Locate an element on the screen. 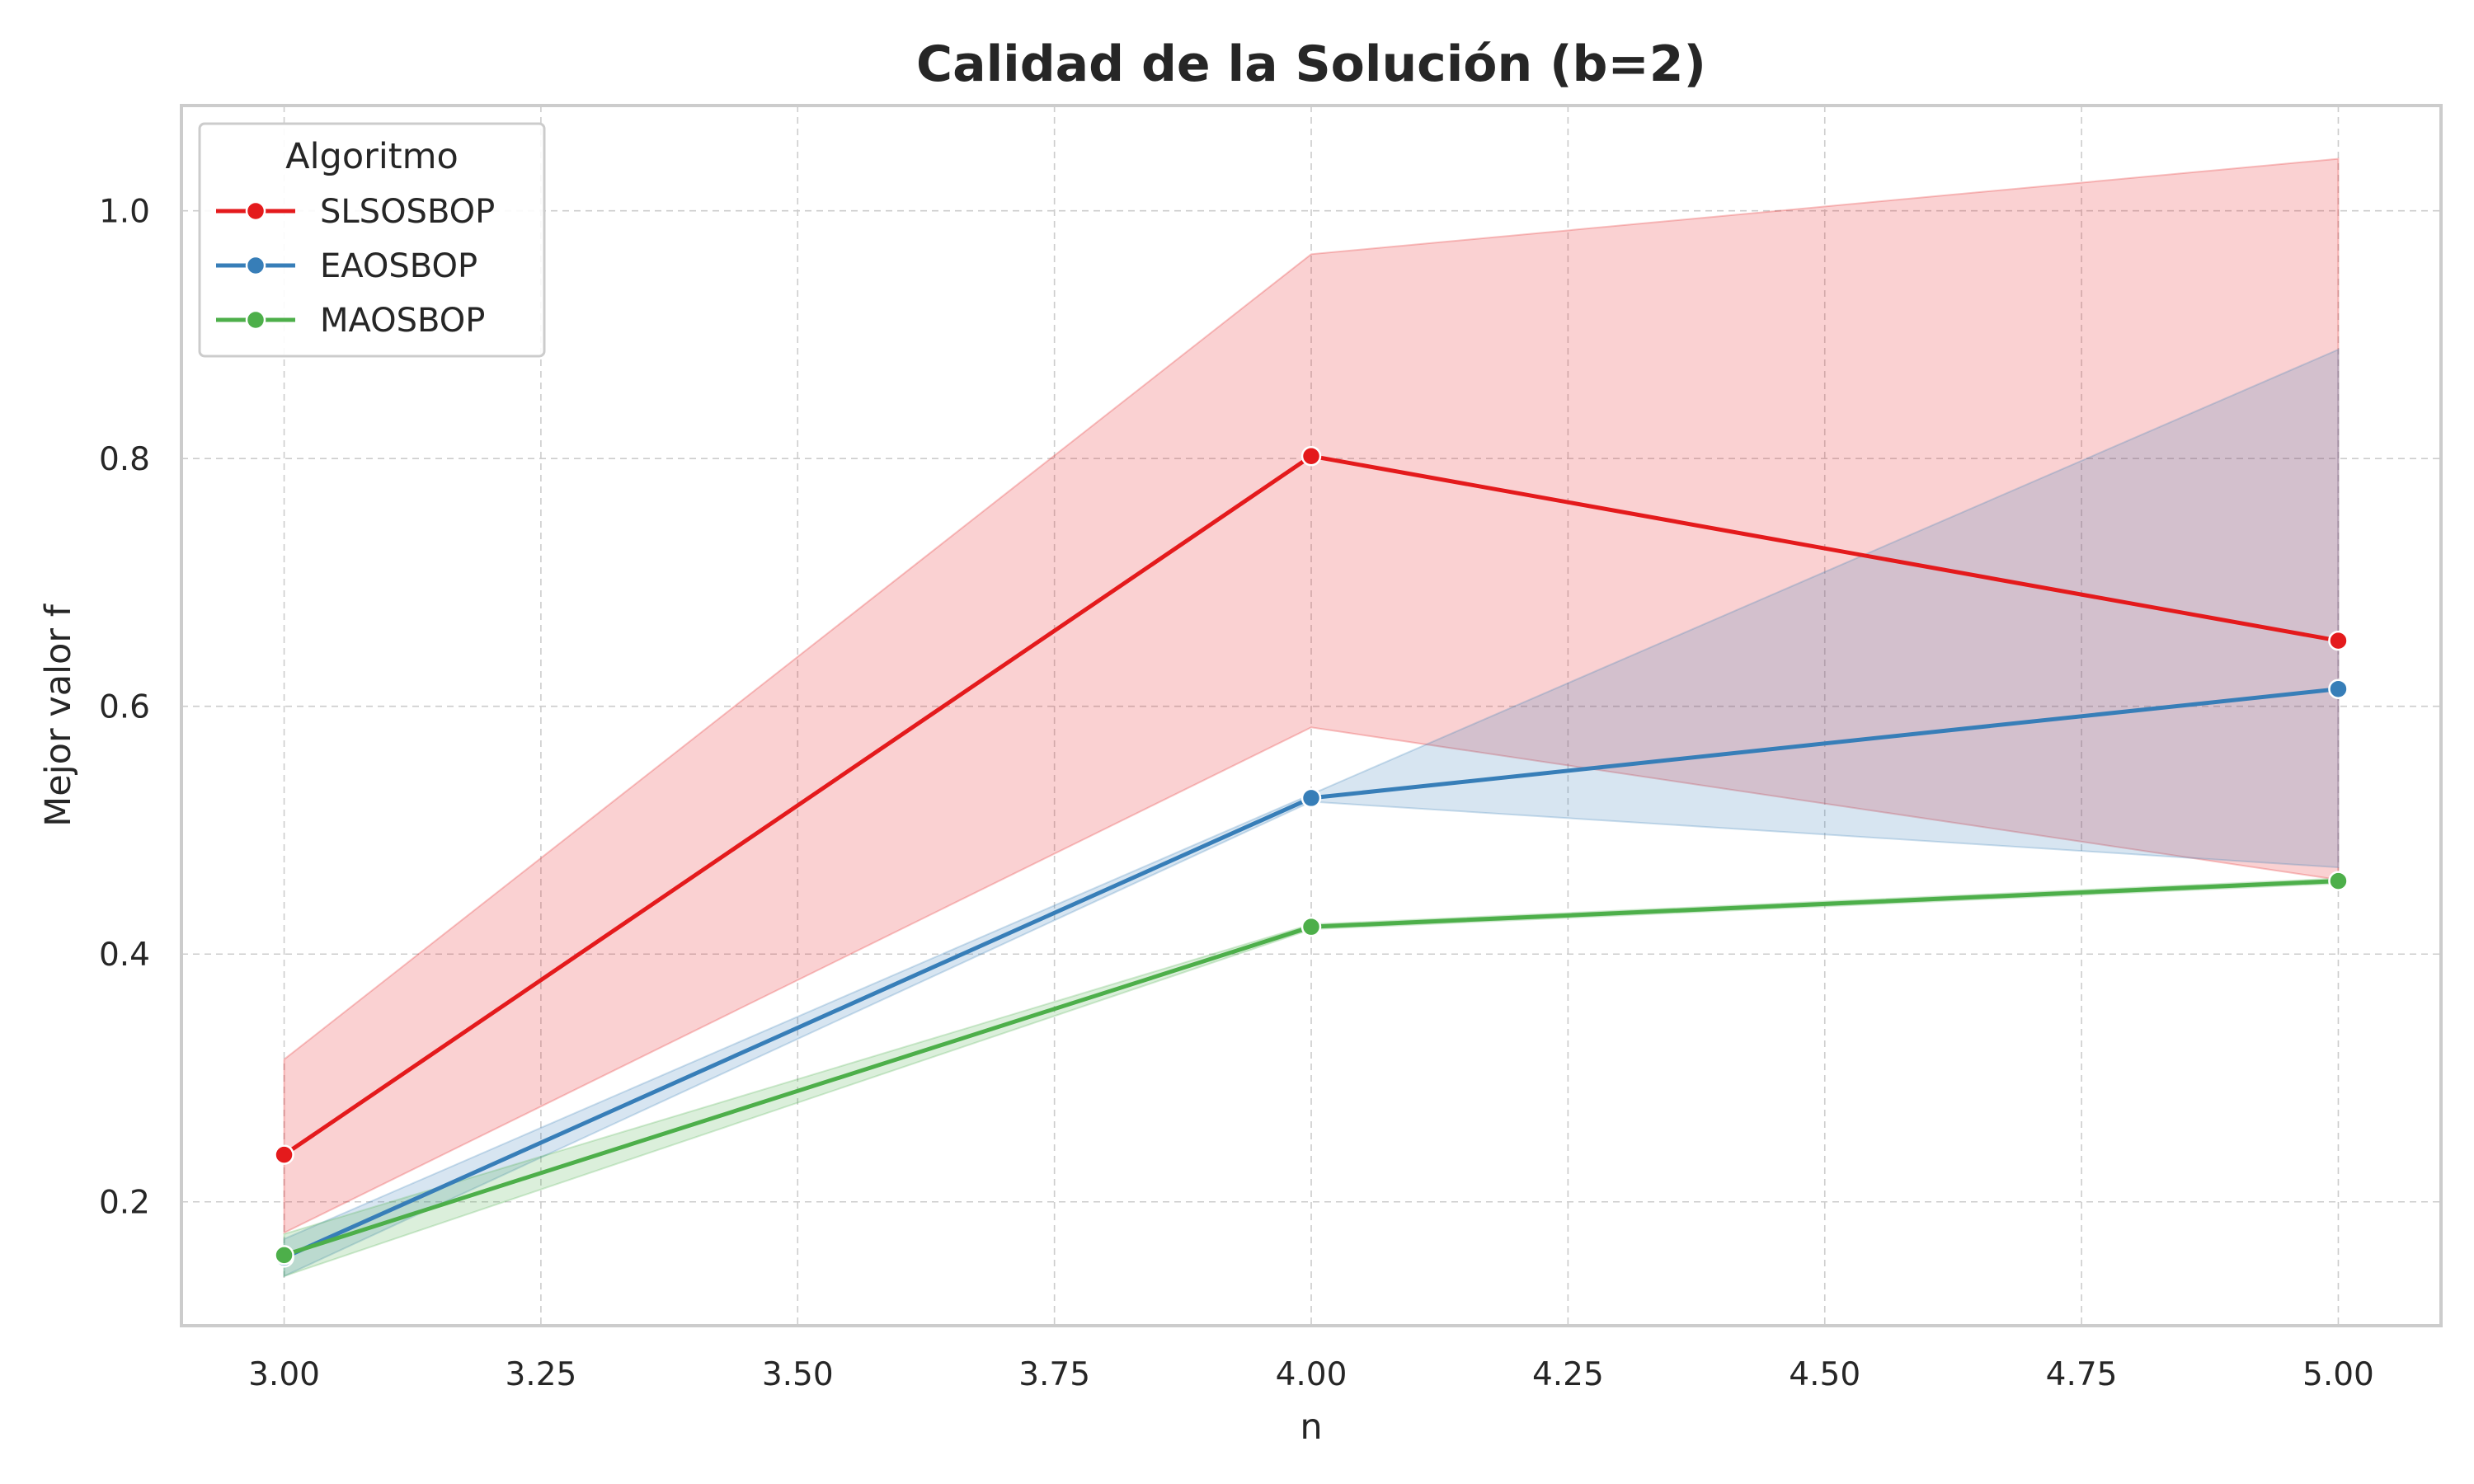 This screenshot has height=1484, width=2474. x-tick-label: 5.00 is located at coordinates (2338, 1374).